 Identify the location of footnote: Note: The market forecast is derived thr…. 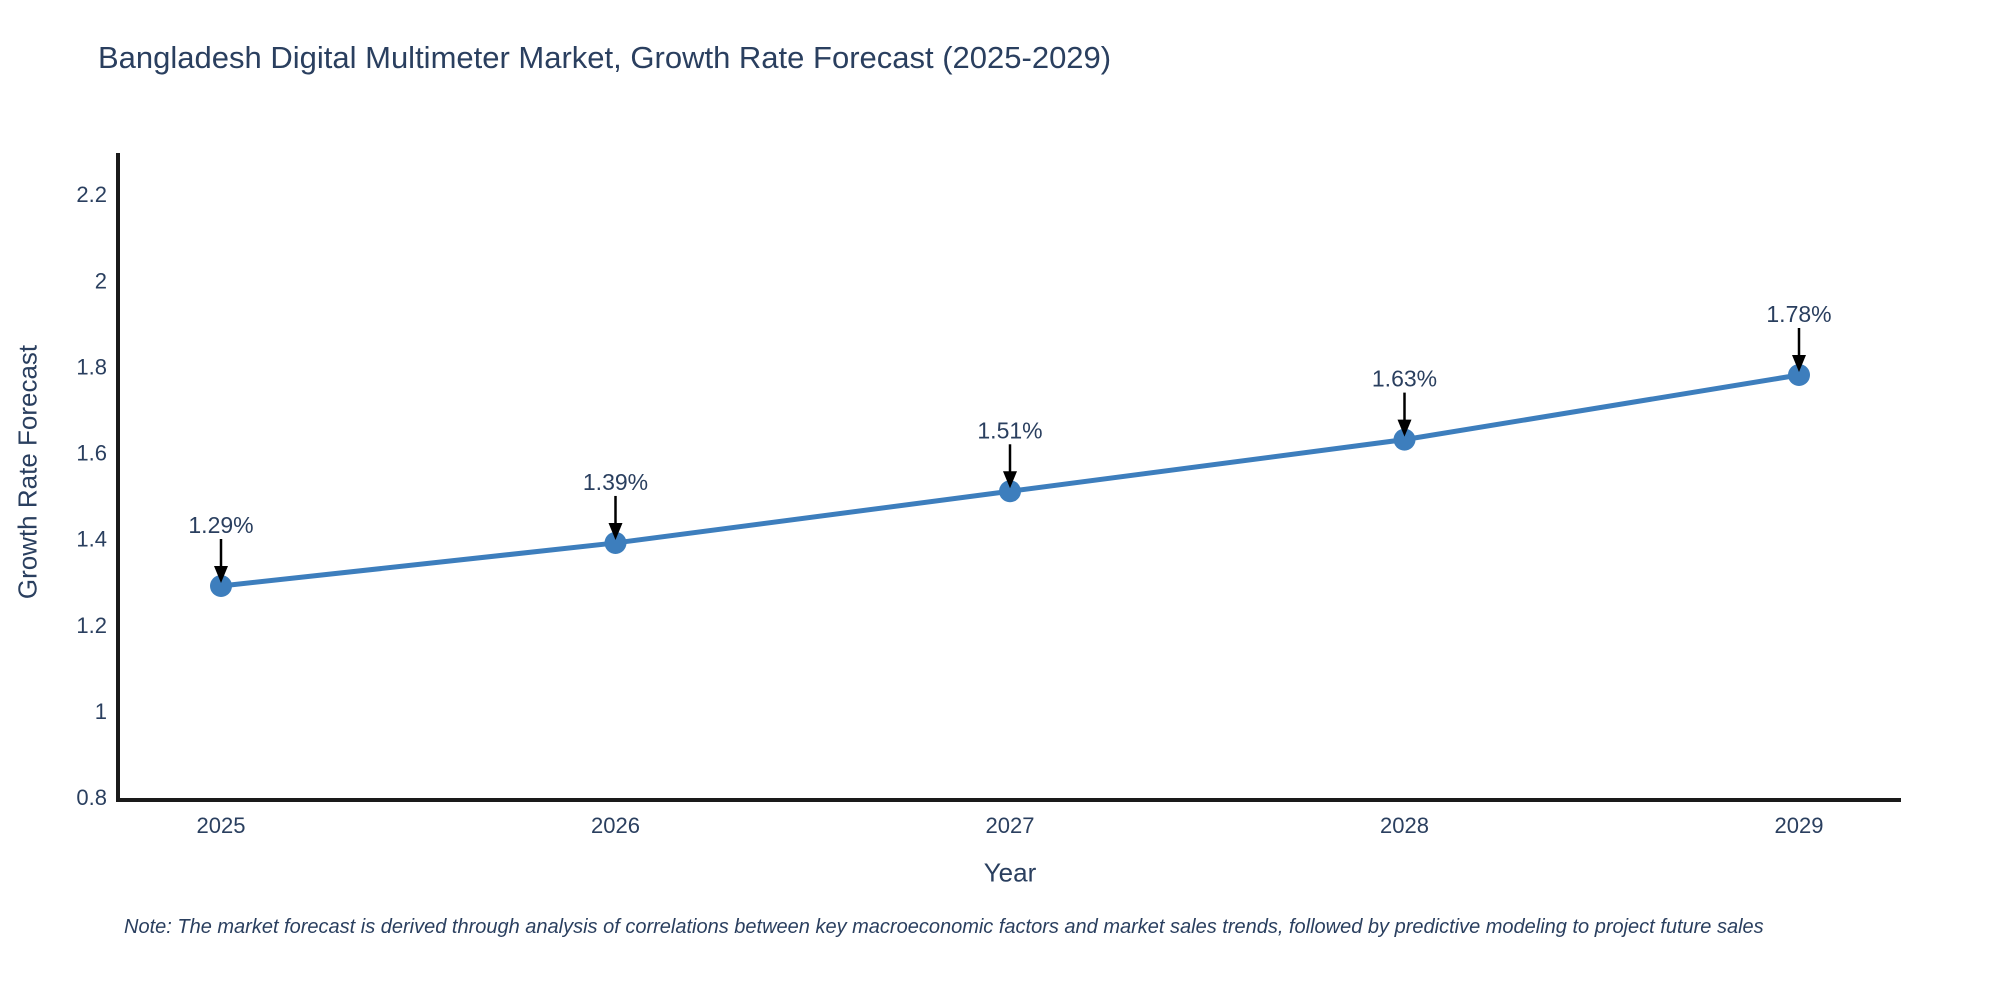
(944, 927).